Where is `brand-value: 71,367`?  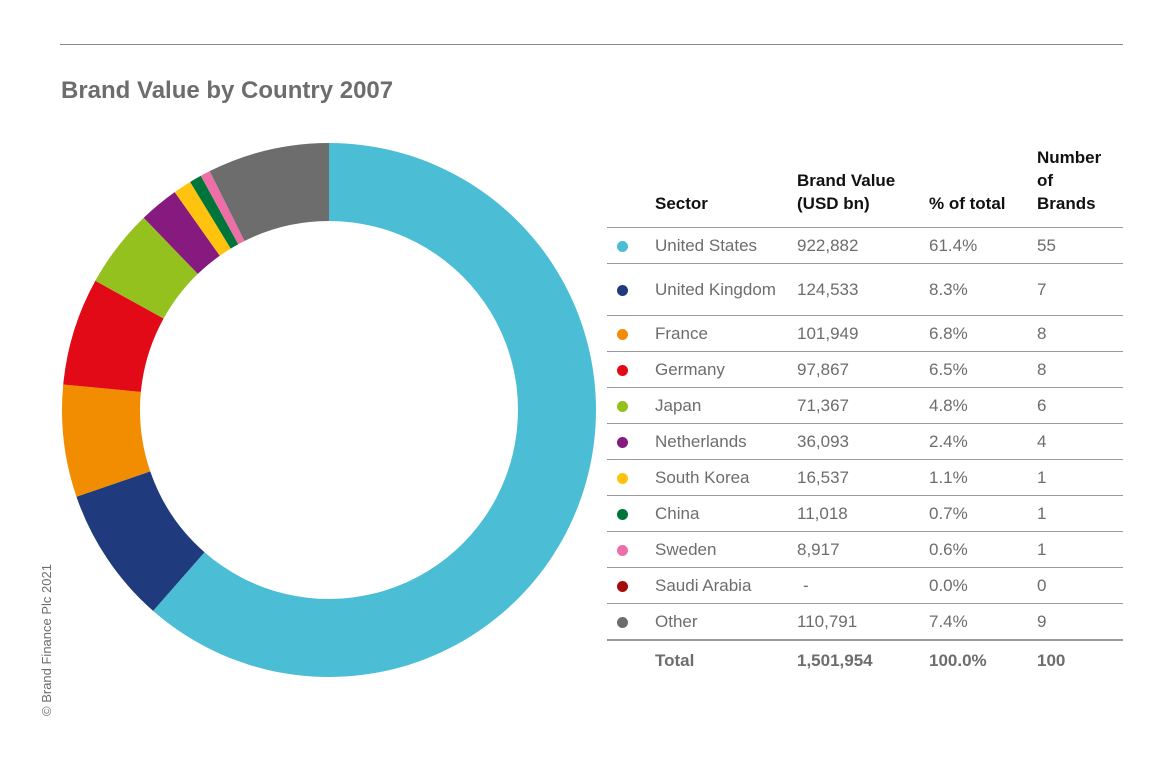
brand-value: 71,367 is located at coordinates (863, 405).